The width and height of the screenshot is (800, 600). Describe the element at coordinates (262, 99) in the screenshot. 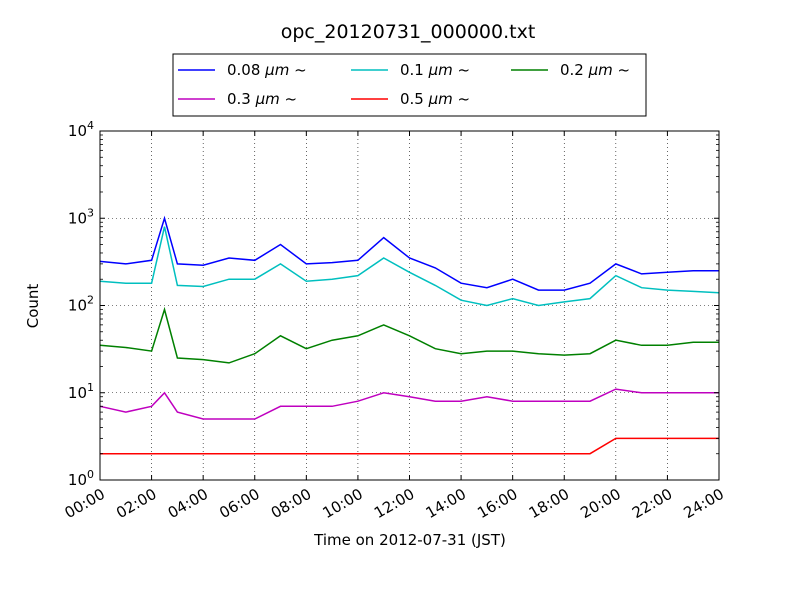

I see `legend-label: 0.3 μm ~` at that location.